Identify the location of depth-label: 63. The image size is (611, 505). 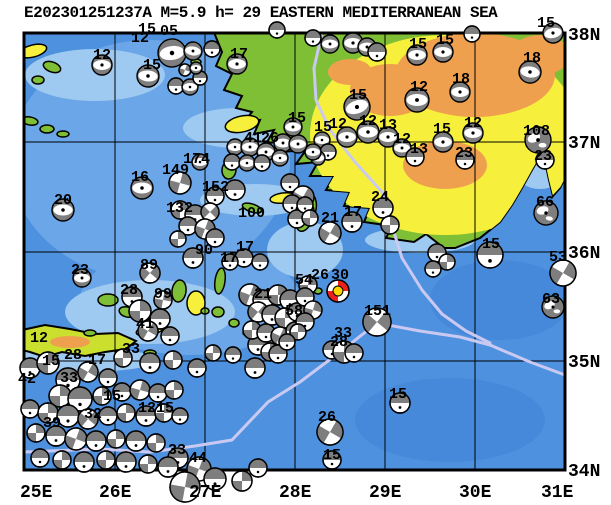
(551, 299).